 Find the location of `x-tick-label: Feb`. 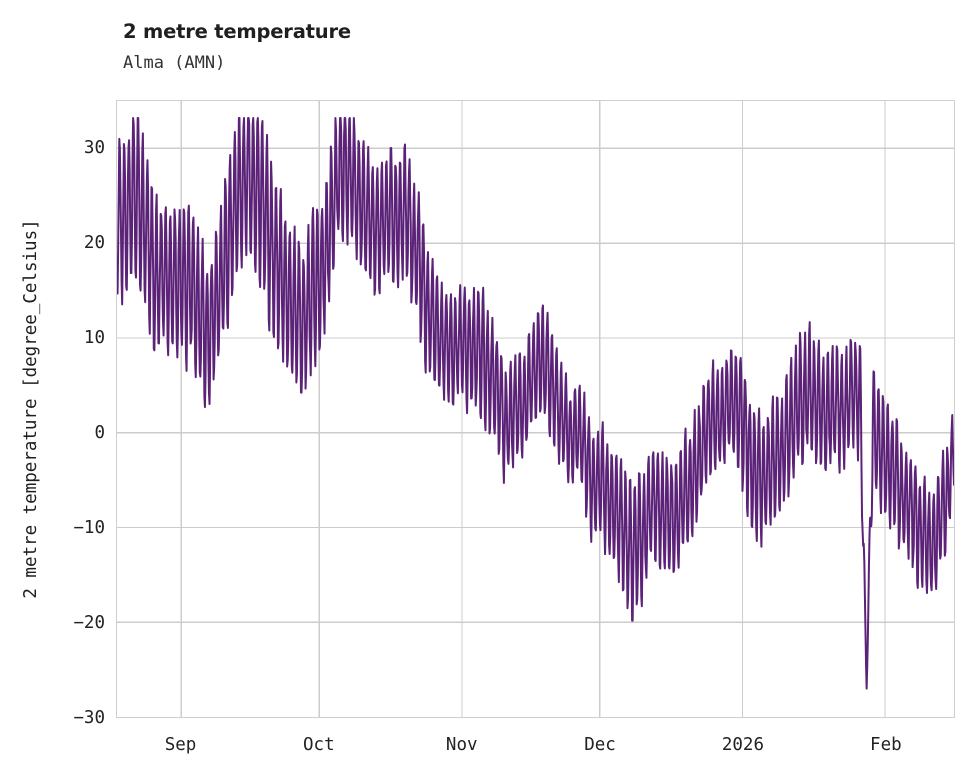

x-tick-label: Feb is located at coordinates (886, 745).